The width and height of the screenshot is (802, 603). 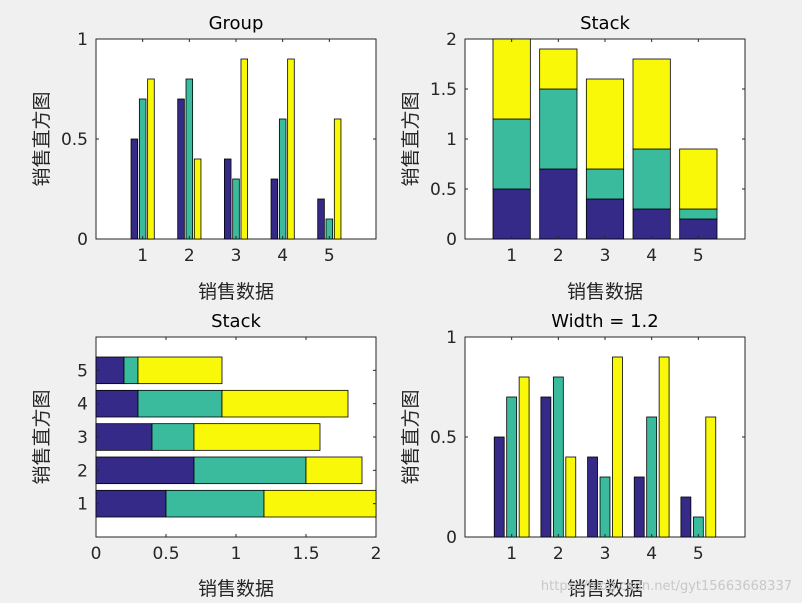 What do you see at coordinates (180, 370) in the screenshot?
I see `bar-p3-c5-s3` at bounding box center [180, 370].